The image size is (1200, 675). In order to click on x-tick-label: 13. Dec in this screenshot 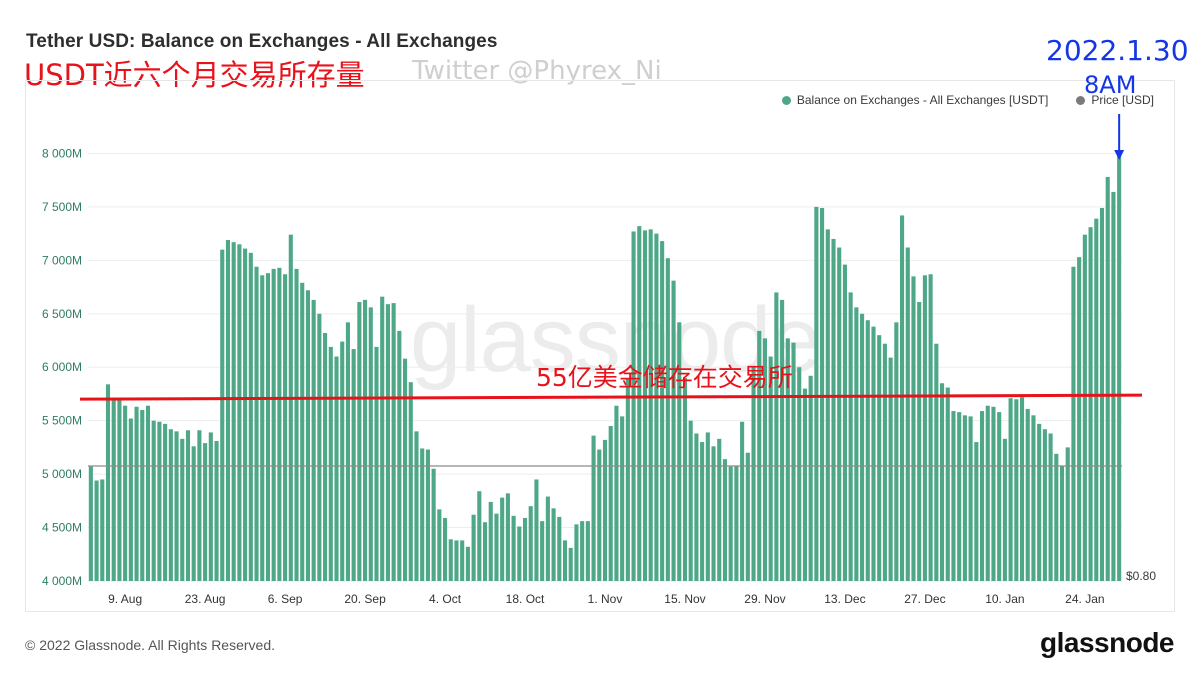, I will do `click(844, 599)`.